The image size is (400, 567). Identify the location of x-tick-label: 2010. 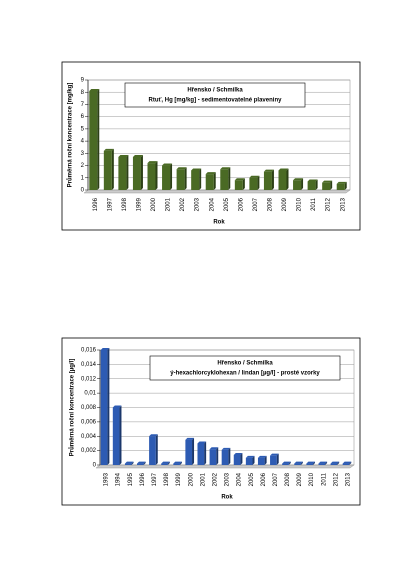
(300, 204).